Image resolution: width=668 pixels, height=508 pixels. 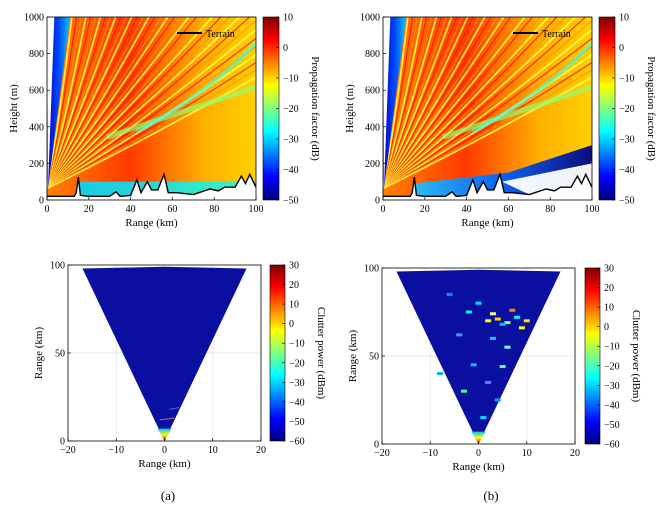 I want to click on x-tick-label: 40, so click(x=467, y=209).